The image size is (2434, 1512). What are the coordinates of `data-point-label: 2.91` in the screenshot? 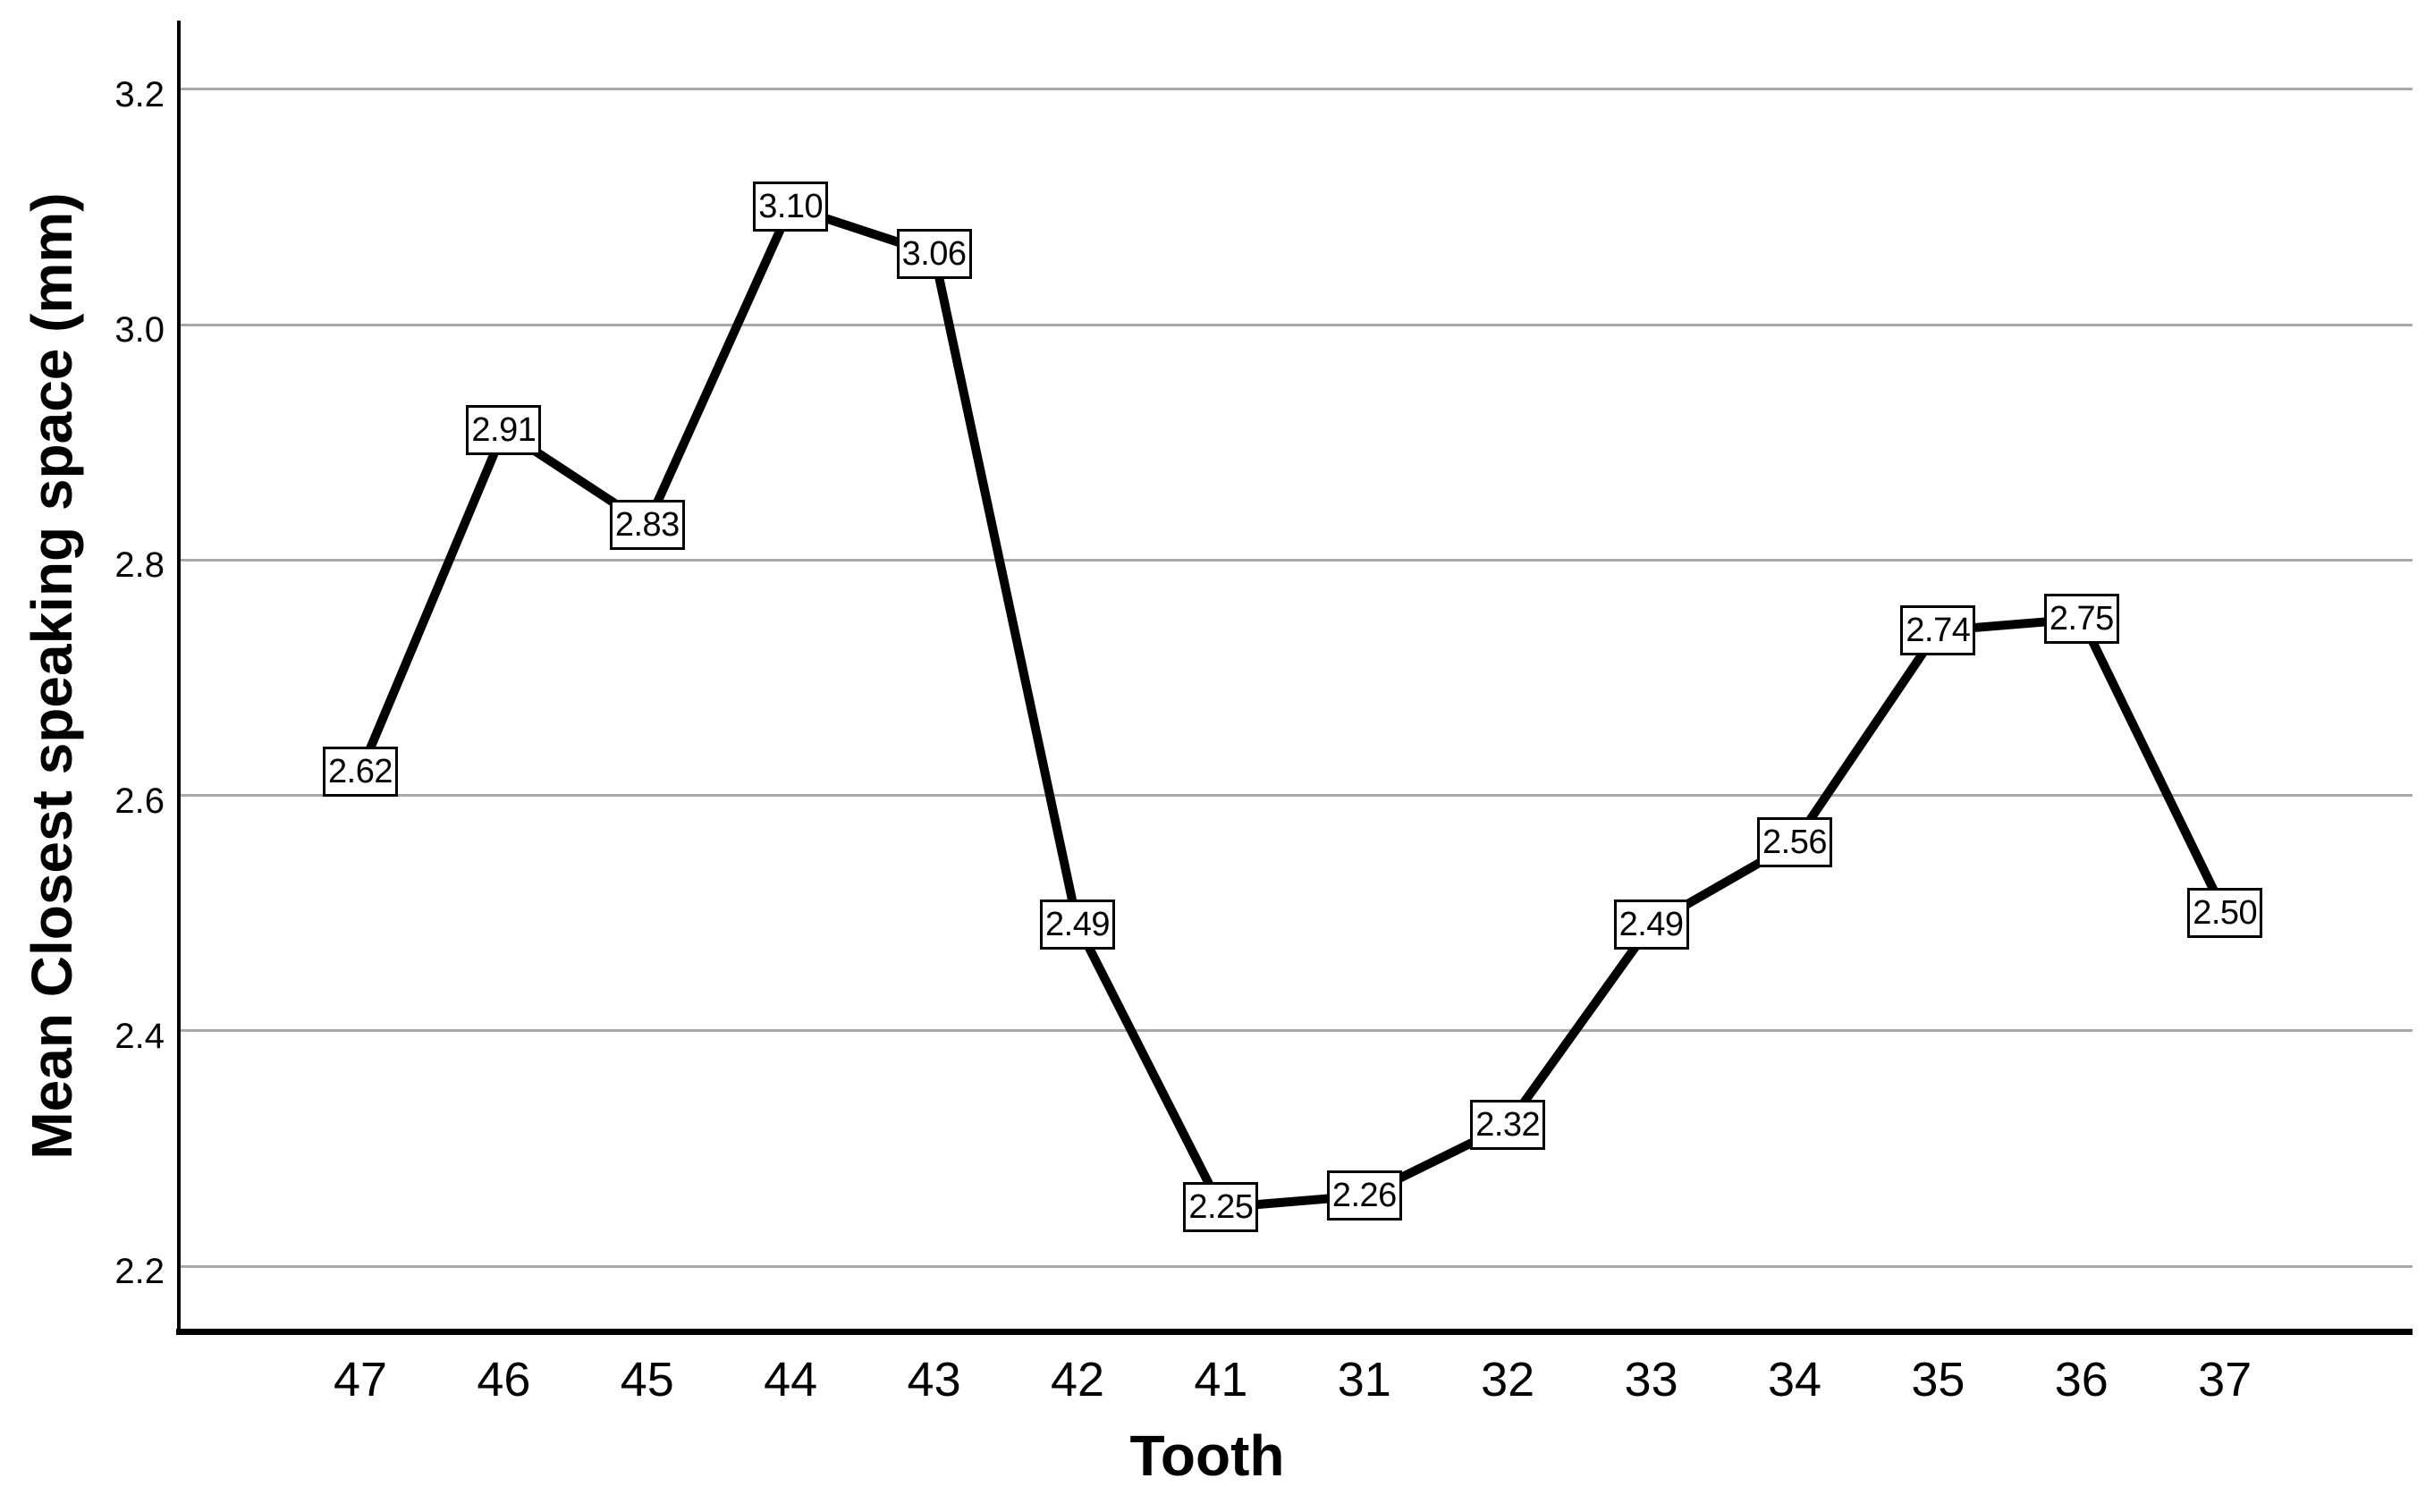 It's located at (504, 431).